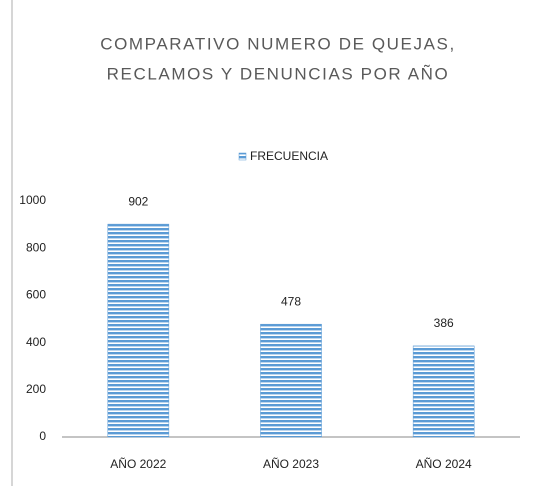  I want to click on legend-swatch, so click(242, 156).